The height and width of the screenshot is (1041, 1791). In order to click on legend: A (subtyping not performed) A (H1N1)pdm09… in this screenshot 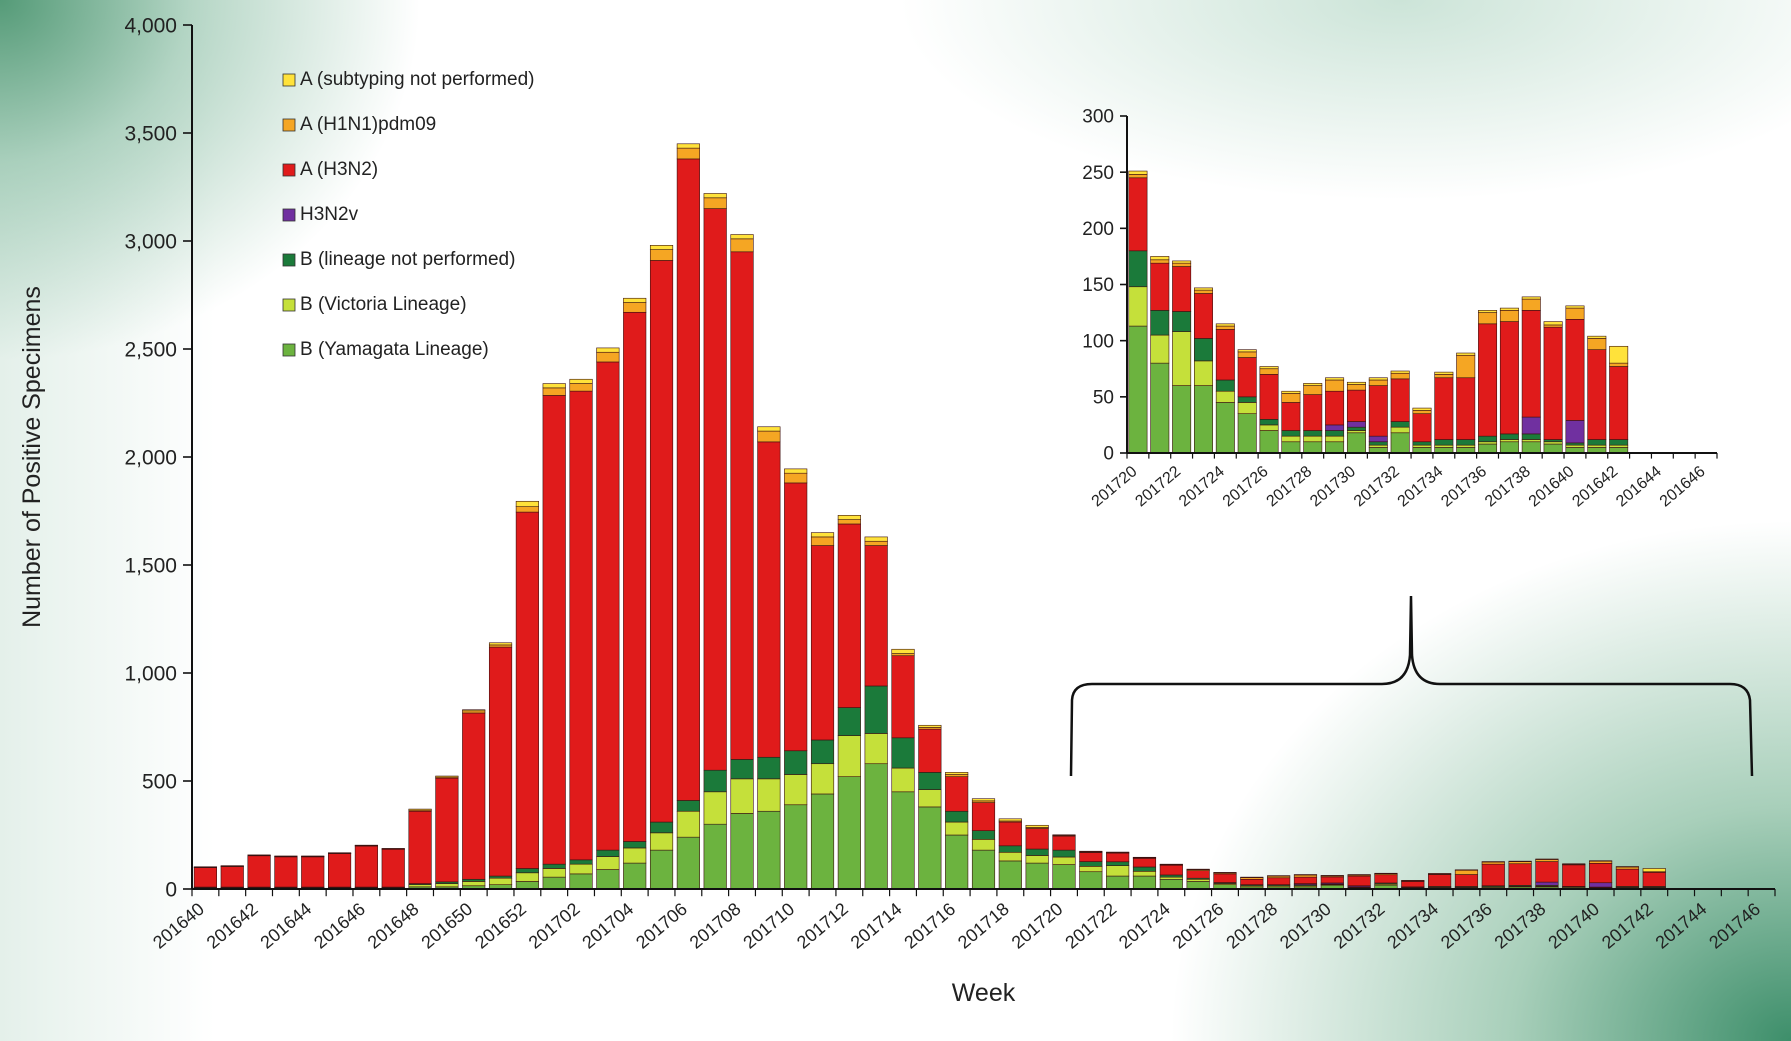, I will do `click(408, 214)`.